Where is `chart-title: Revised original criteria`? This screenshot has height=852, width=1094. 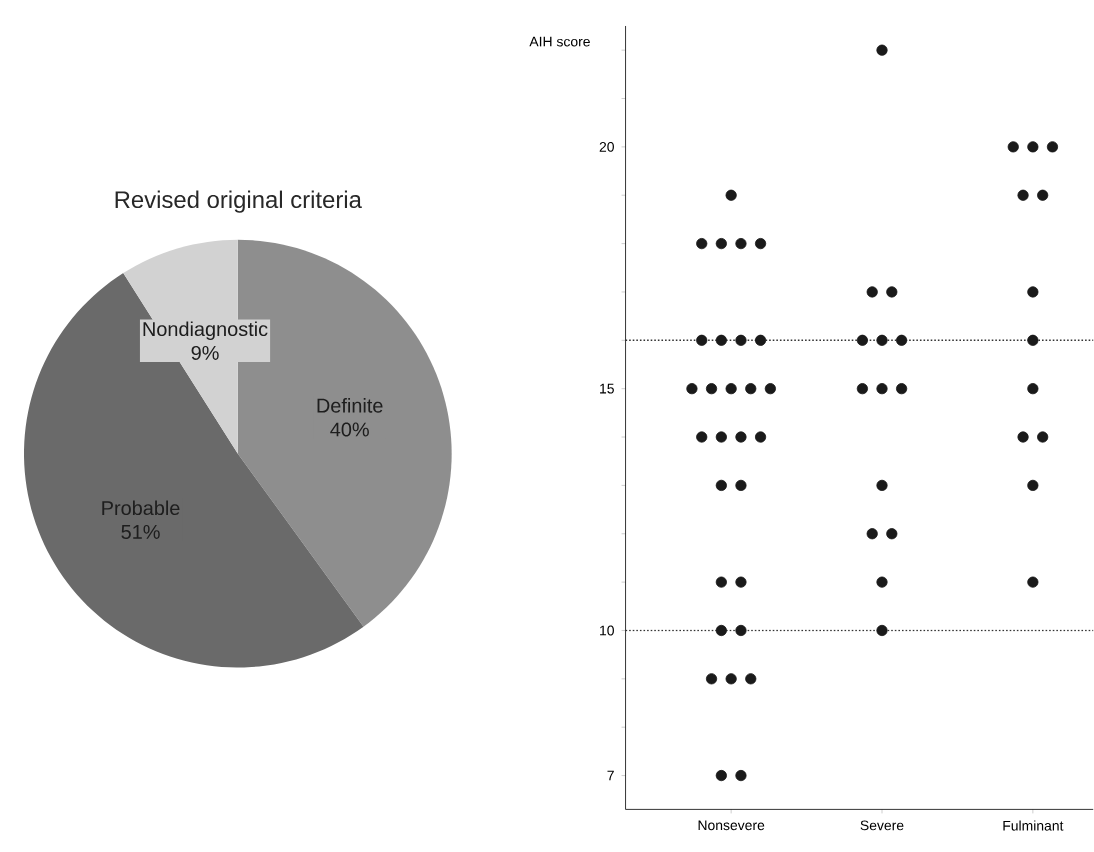
chart-title: Revised original criteria is located at coordinates (238, 202).